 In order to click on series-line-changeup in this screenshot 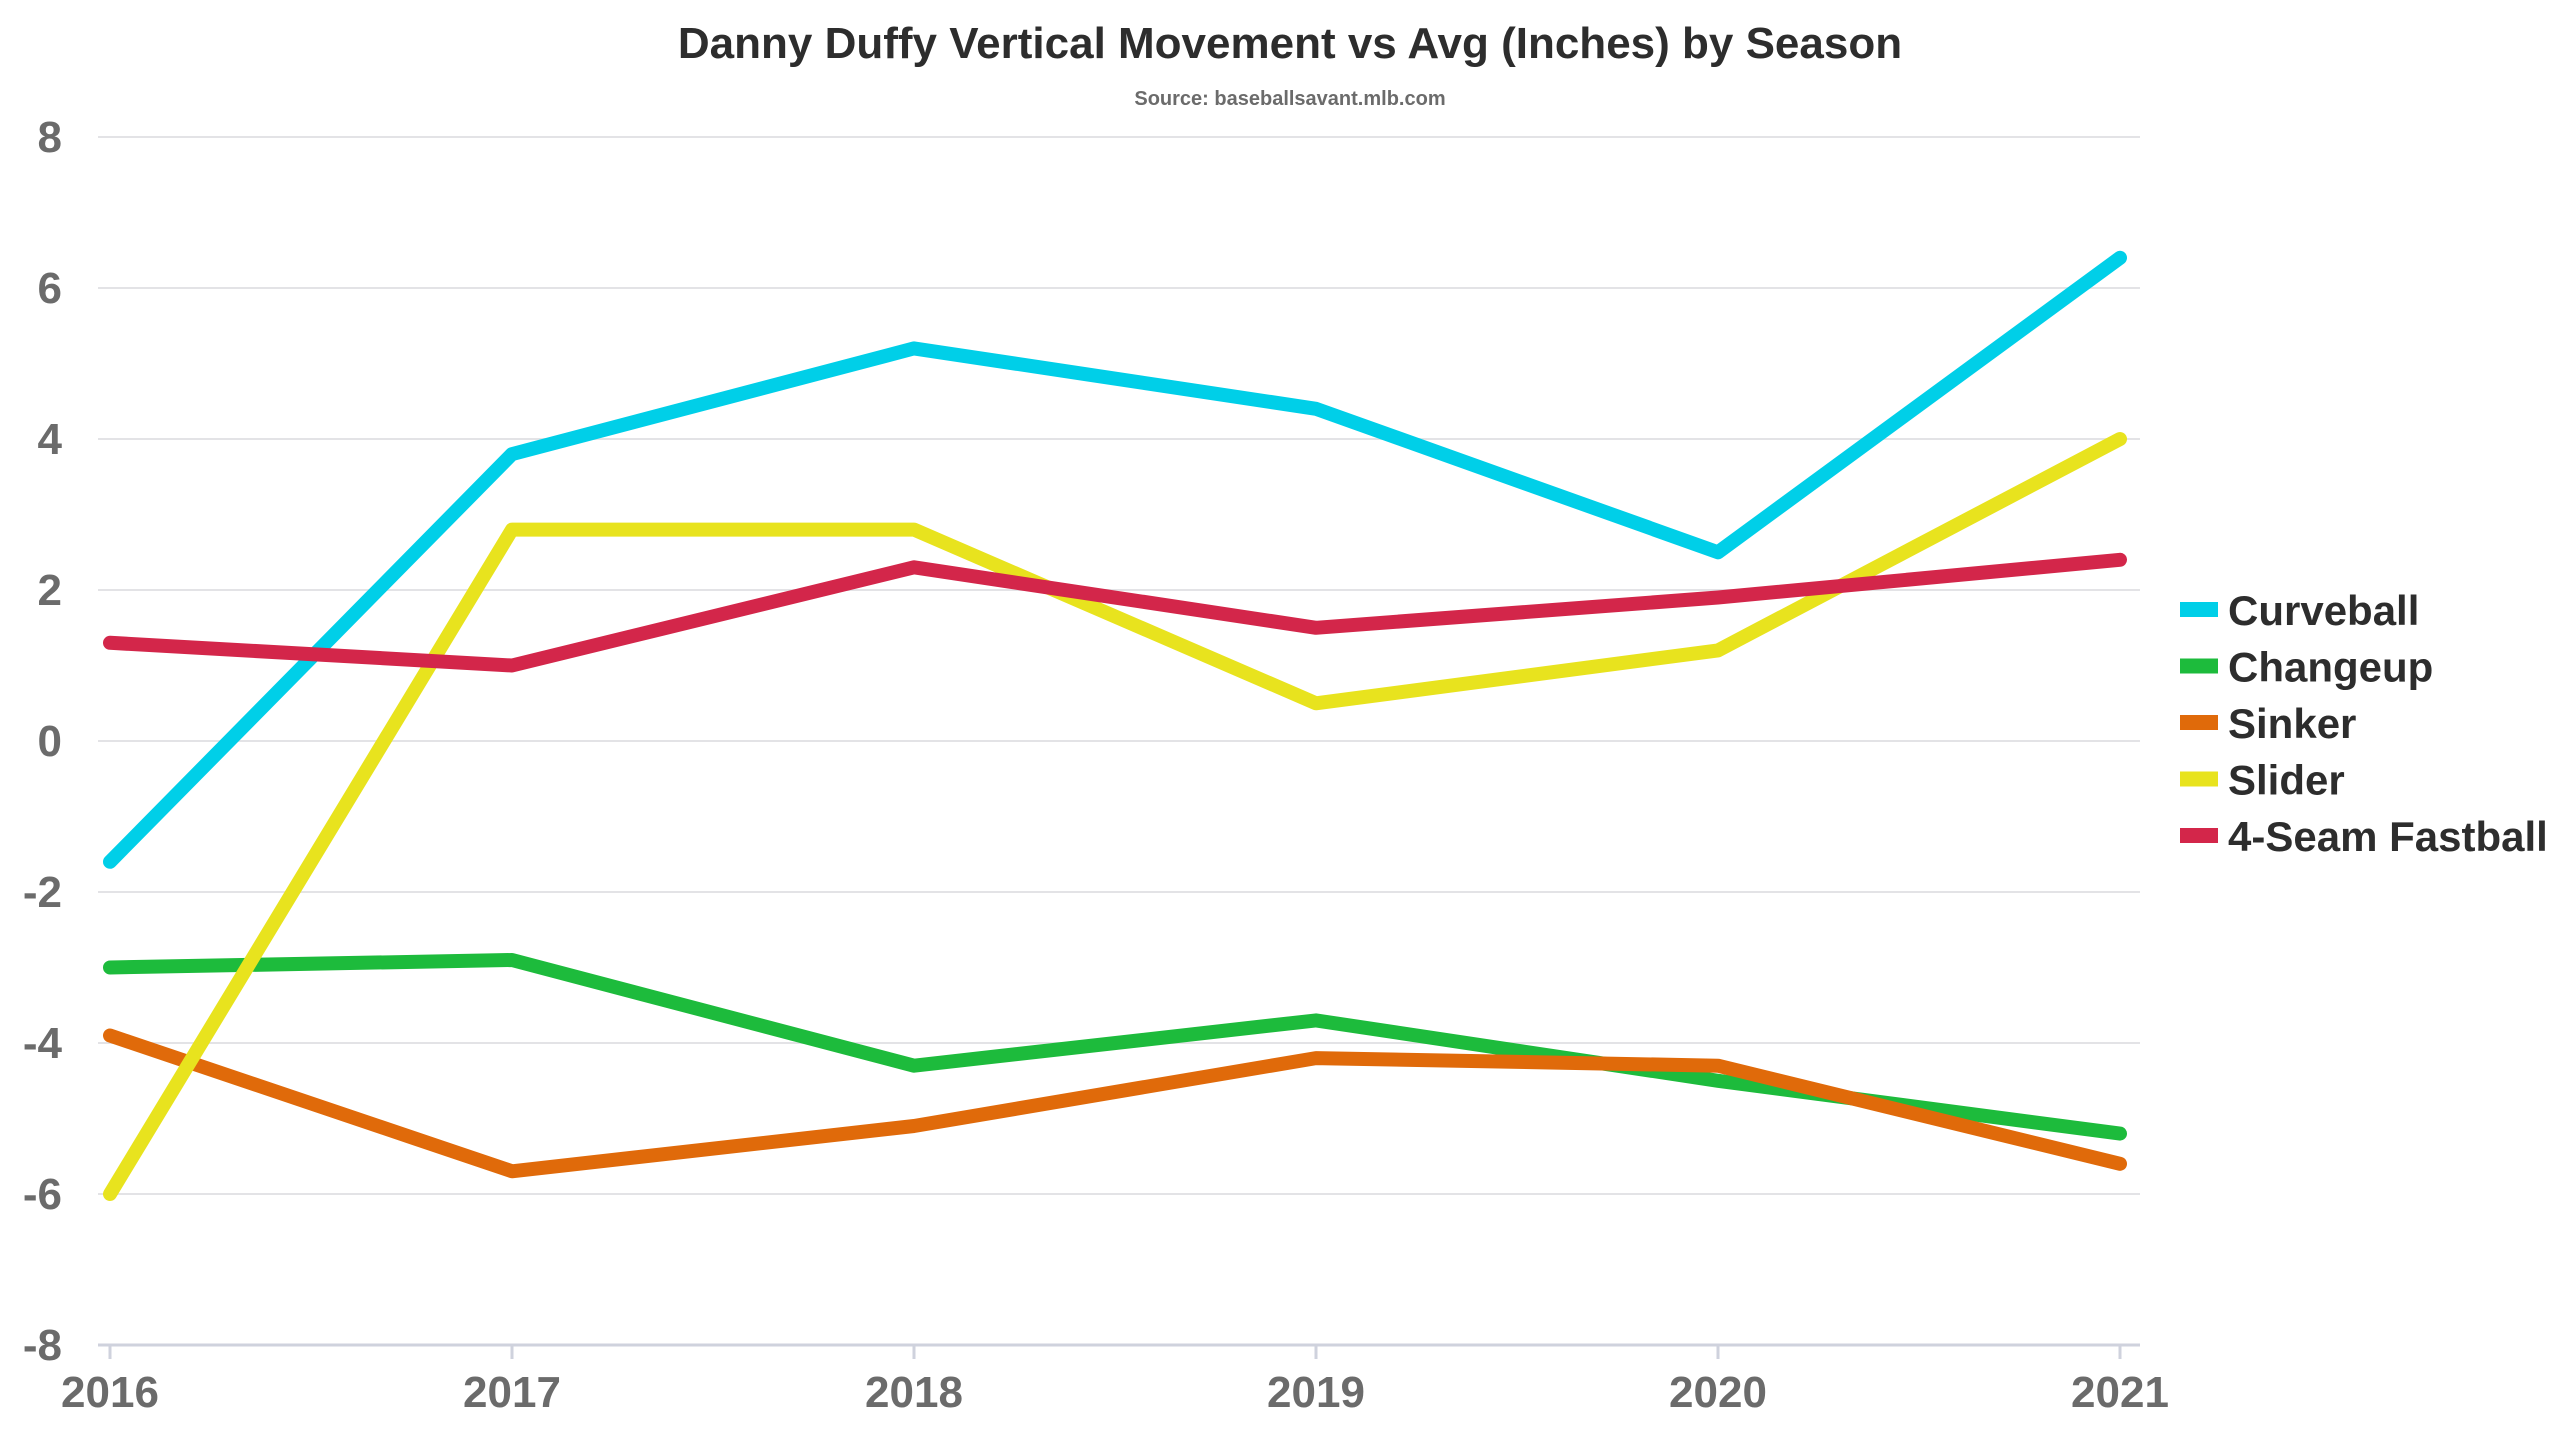, I will do `click(1115, 1047)`.